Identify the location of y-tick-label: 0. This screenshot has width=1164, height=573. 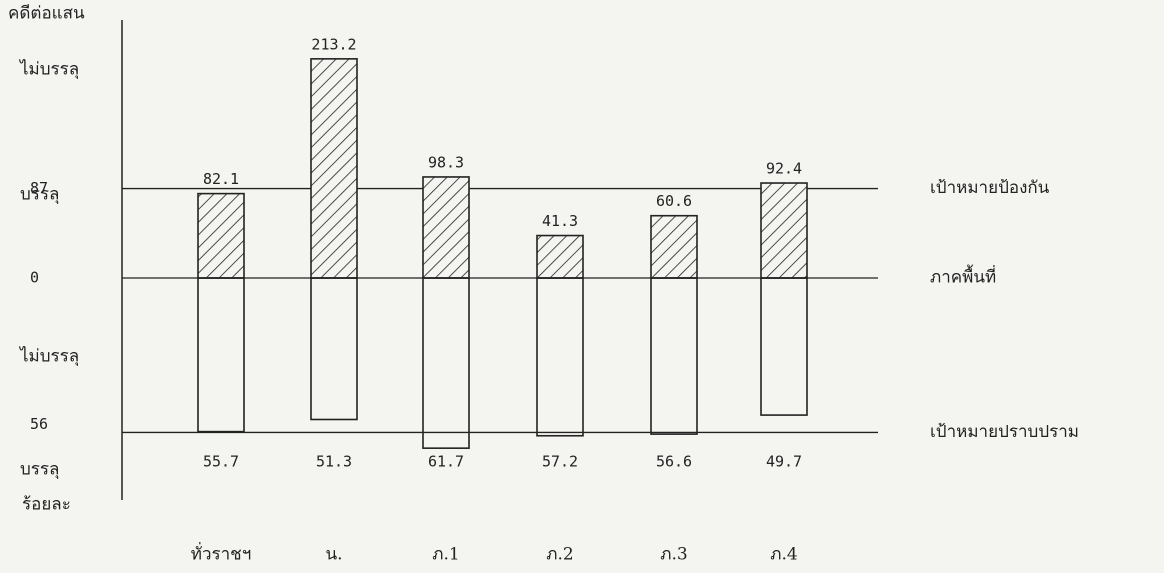
(34, 278).